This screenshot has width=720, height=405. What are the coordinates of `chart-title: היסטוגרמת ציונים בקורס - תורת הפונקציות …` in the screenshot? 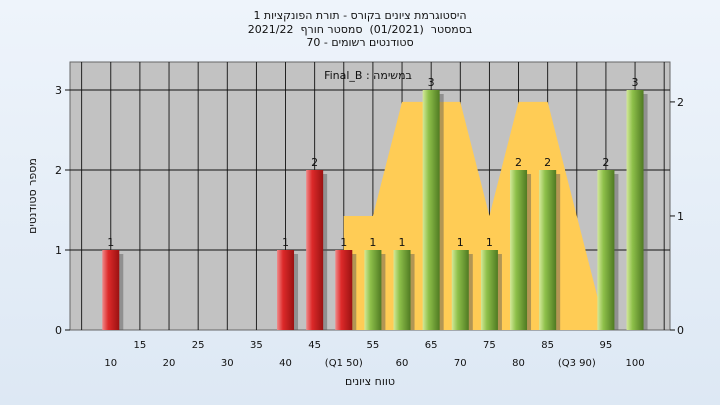 It's located at (360, 15).